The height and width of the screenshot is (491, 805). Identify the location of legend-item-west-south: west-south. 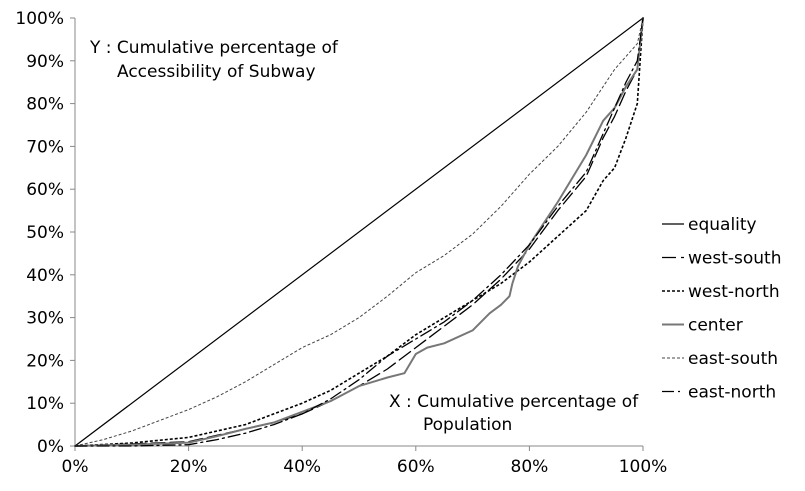
(722, 259).